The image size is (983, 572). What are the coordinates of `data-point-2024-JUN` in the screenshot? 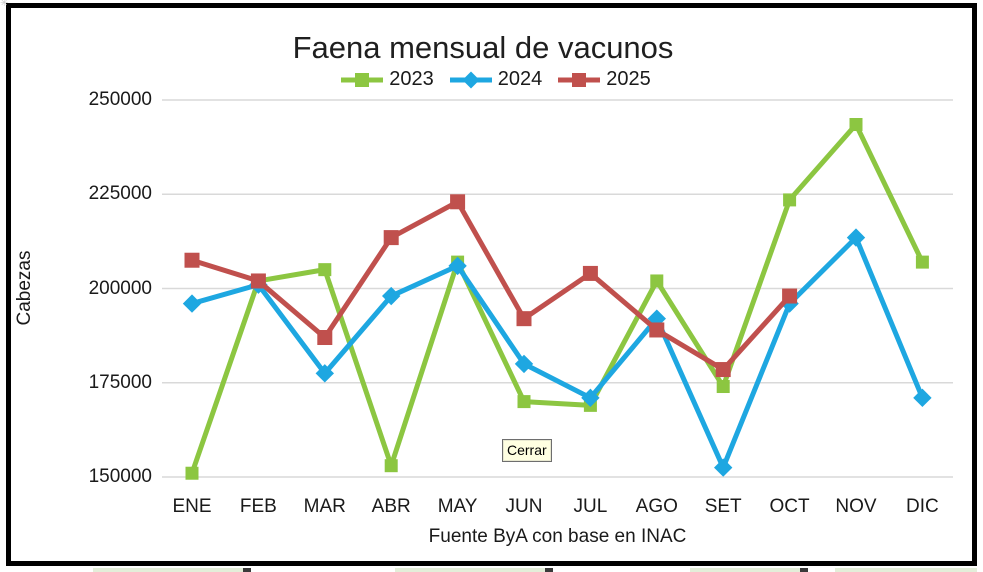 It's located at (524, 364).